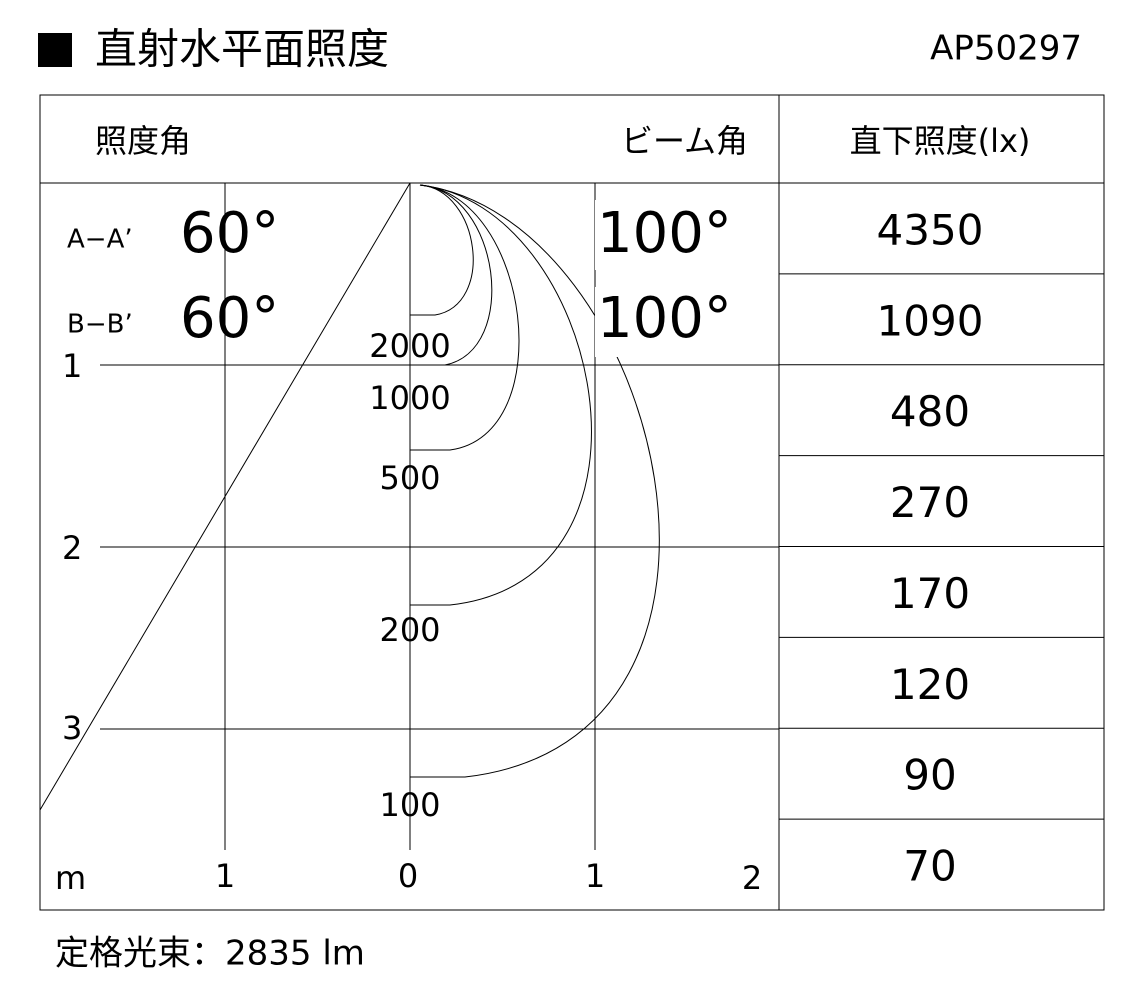  Describe the element at coordinates (72, 366) in the screenshot. I see `y-label: 1` at that location.